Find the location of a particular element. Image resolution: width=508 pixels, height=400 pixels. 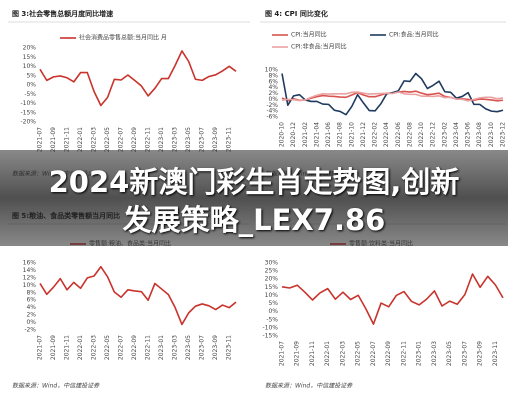

x-tick-label: 2023-02 is located at coordinates (444, 134).